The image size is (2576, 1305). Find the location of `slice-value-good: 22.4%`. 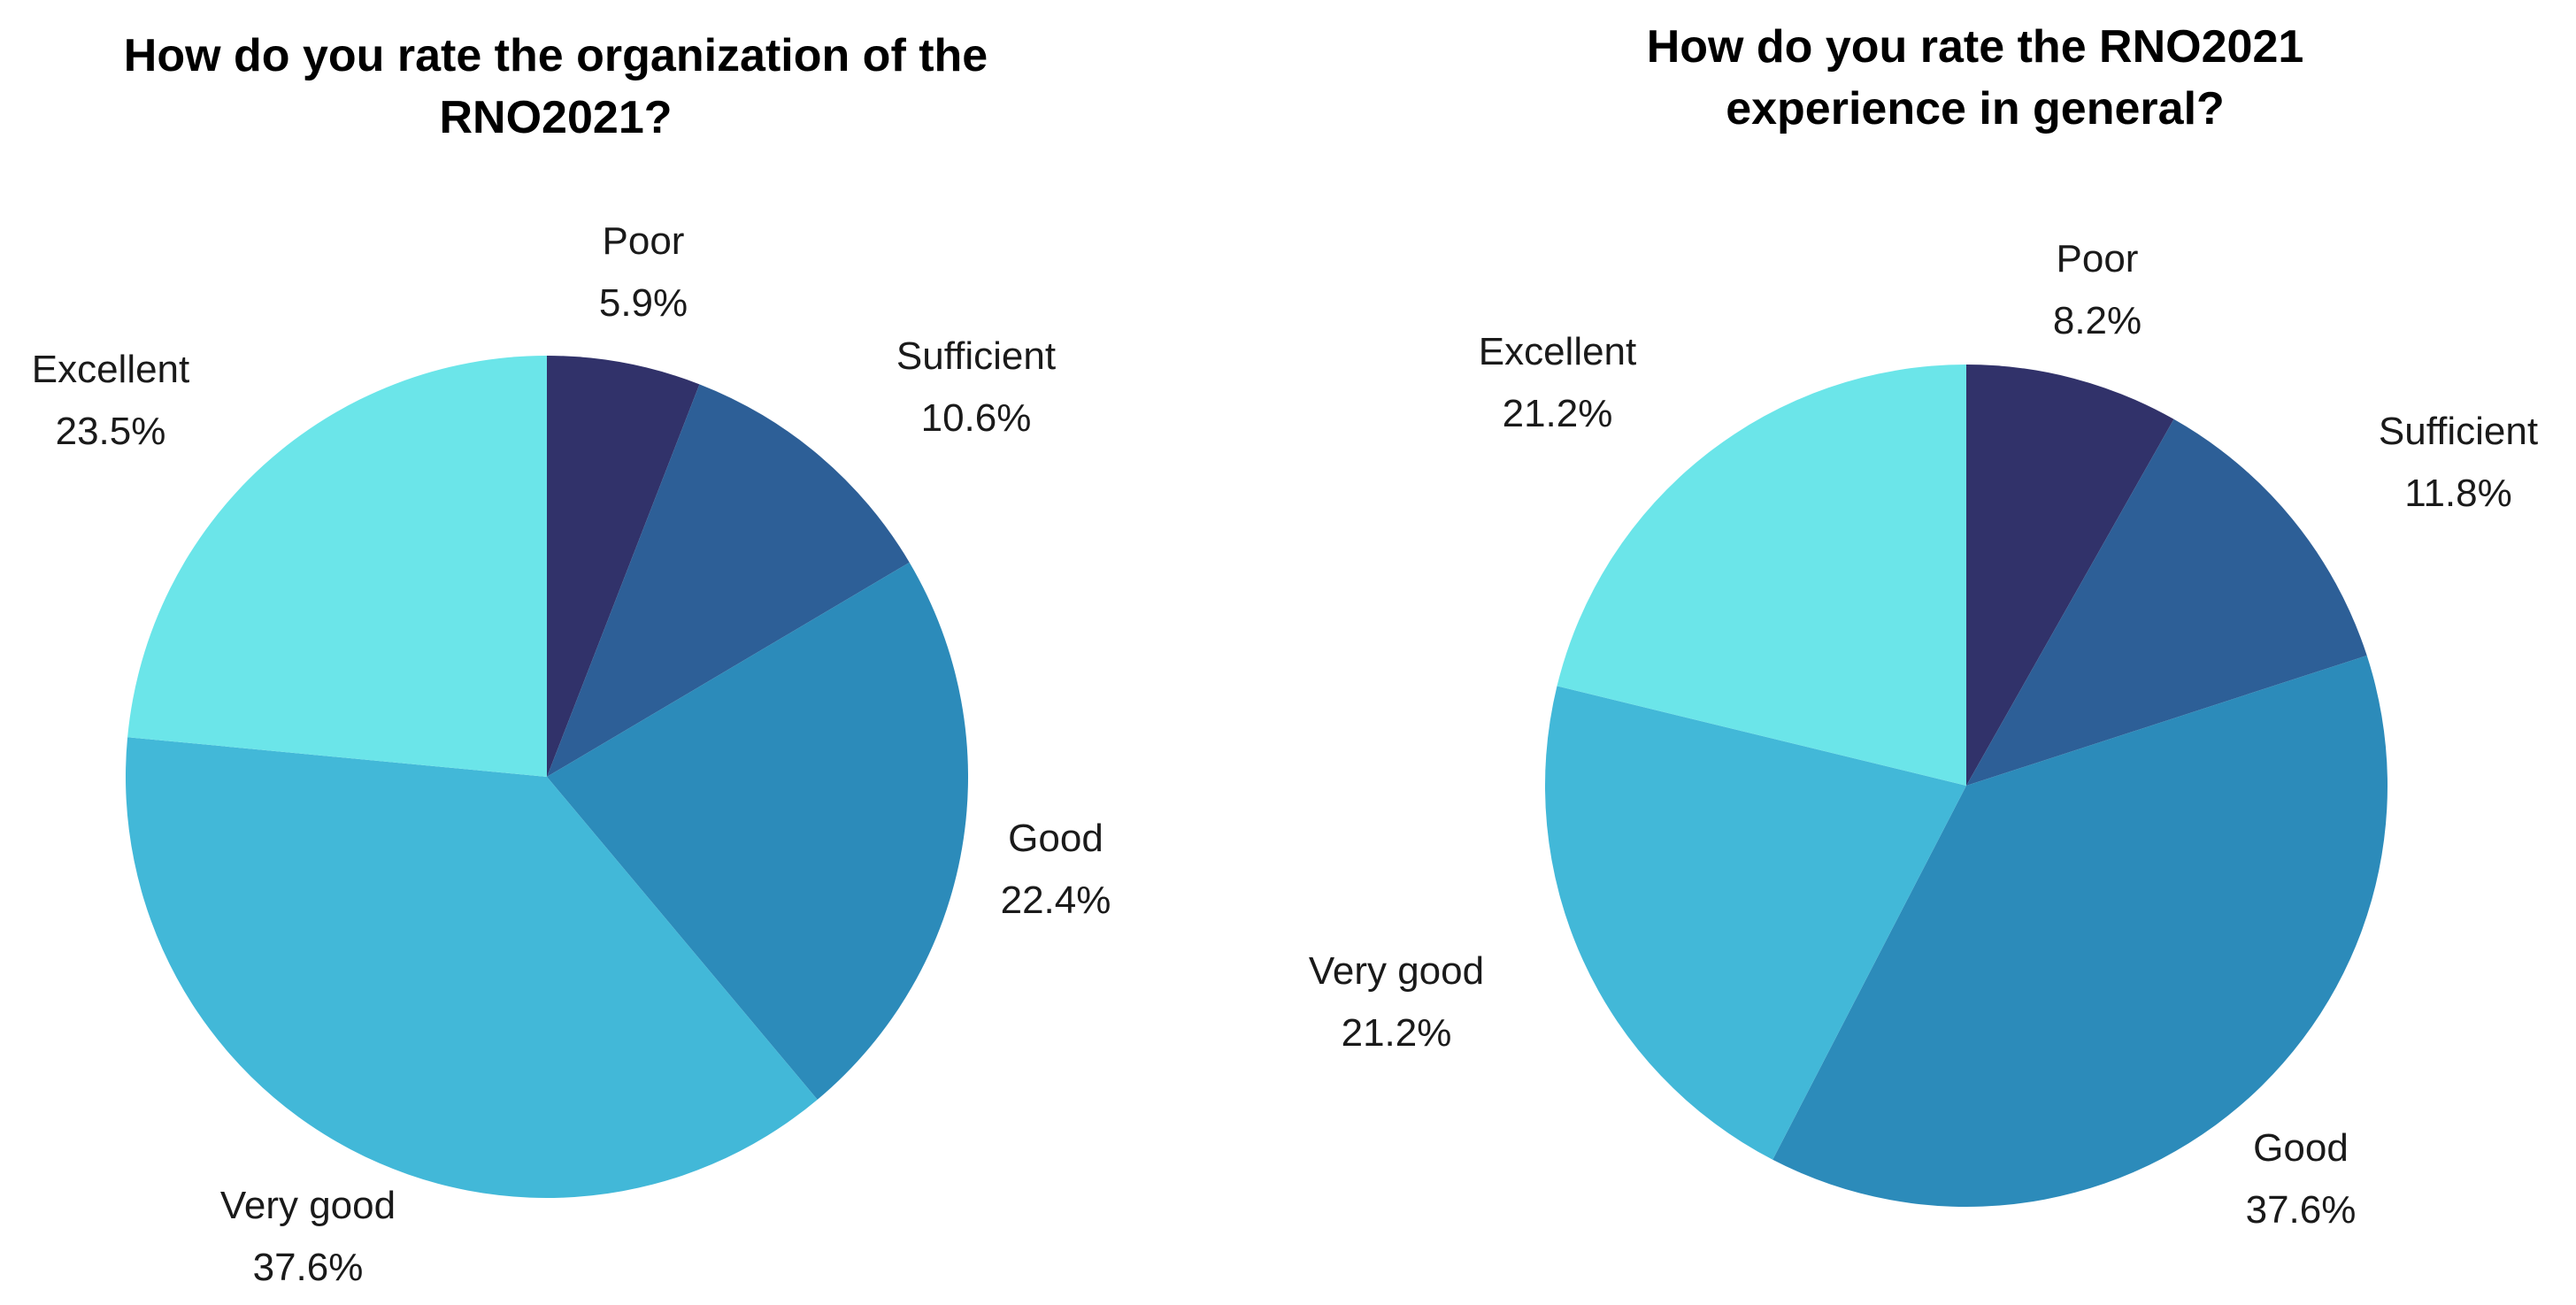

slice-value-good: 22.4% is located at coordinates (1056, 900).